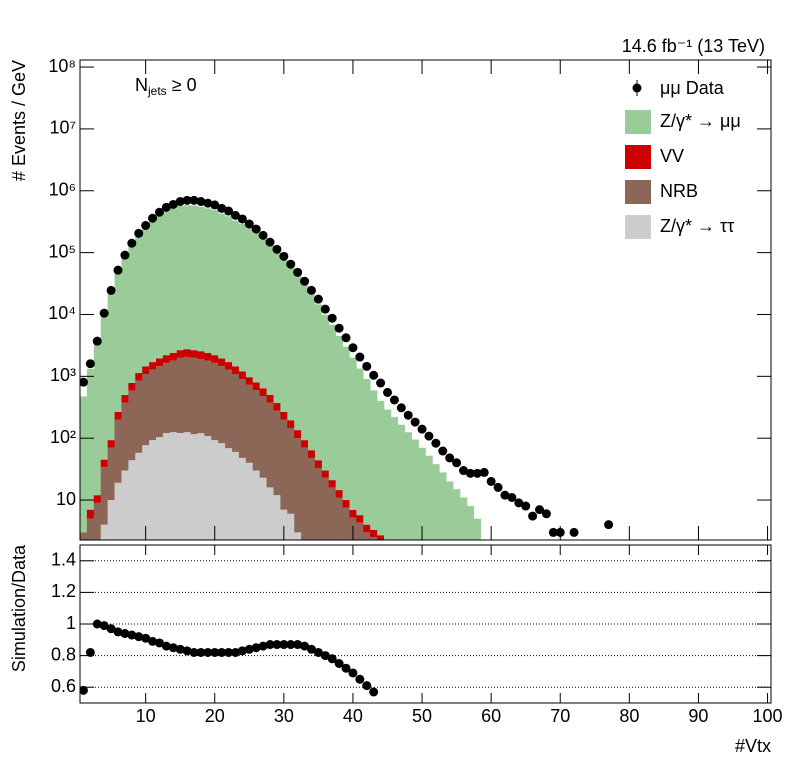 This screenshot has width=796, height=772. What do you see at coordinates (768, 716) in the screenshot?
I see `x-tick-label: 100` at bounding box center [768, 716].